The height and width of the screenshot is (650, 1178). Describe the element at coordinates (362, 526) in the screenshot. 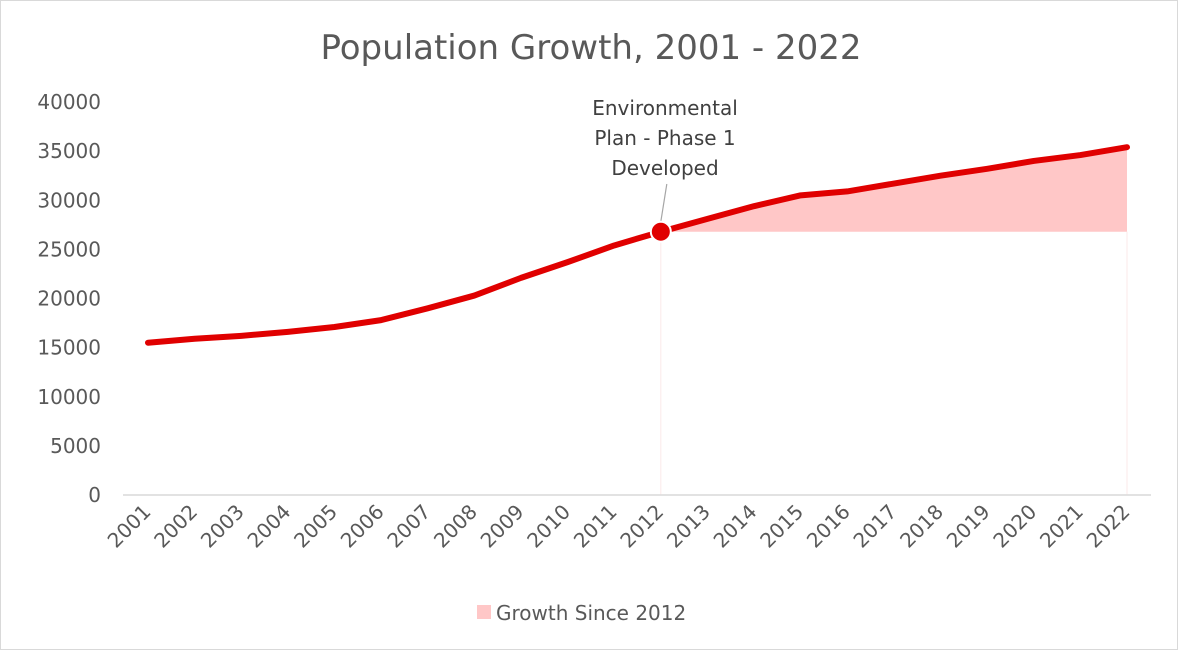

I see `x-tick-label: 2006` at that location.